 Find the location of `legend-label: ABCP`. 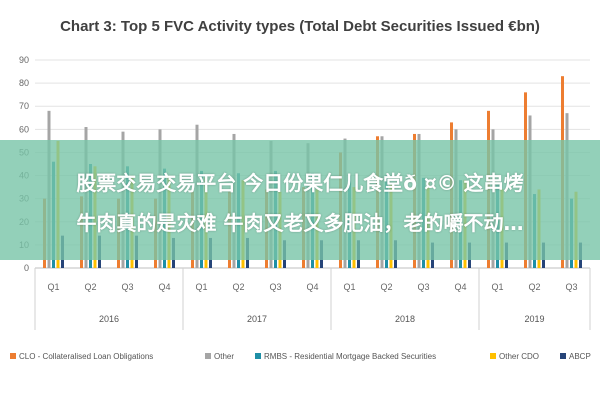

legend-label: ABCP is located at coordinates (580, 356).